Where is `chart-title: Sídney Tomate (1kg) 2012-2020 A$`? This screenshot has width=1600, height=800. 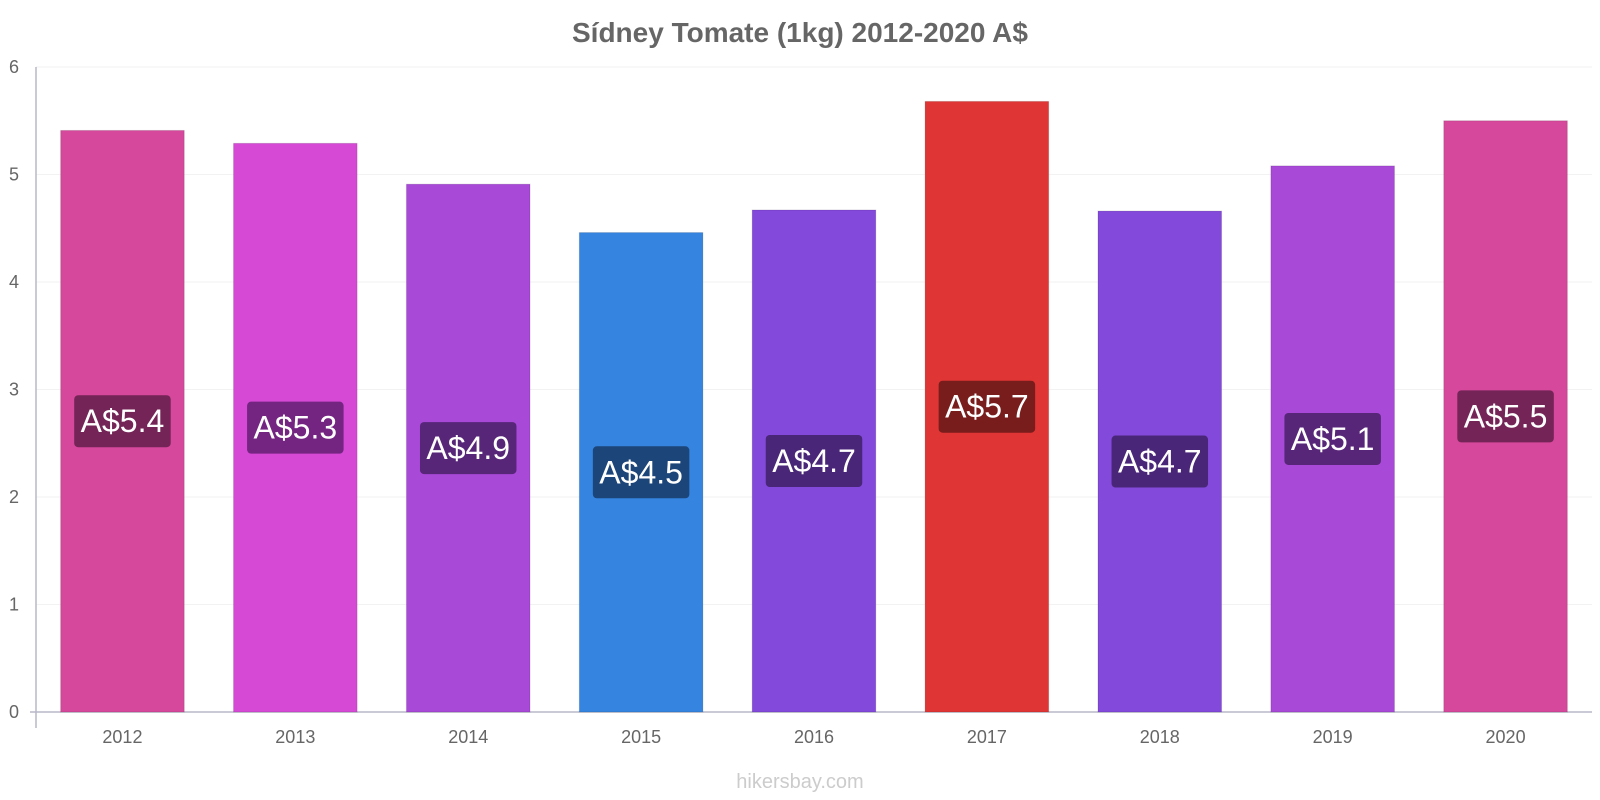
chart-title: Sídney Tomate (1kg) 2012-2020 A$ is located at coordinates (800, 32).